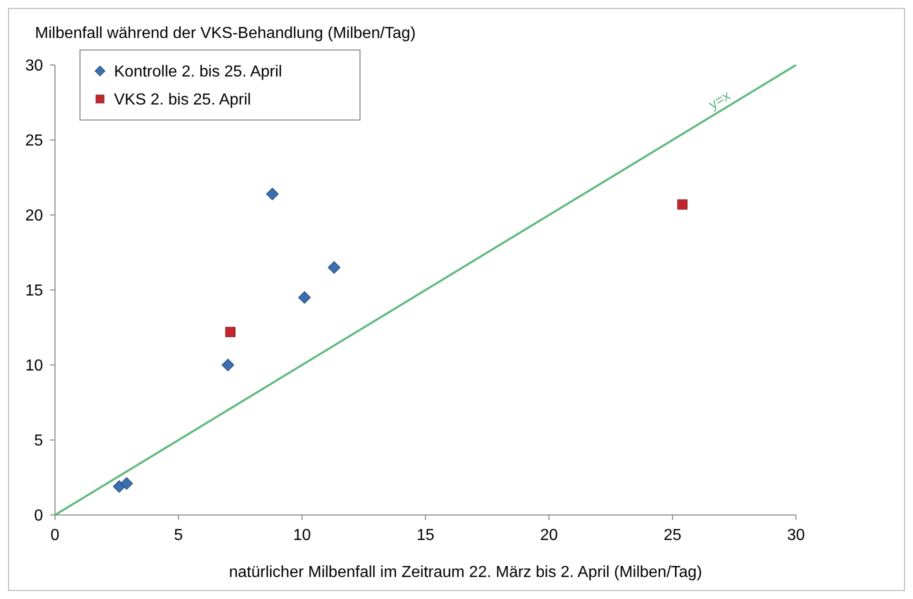 The width and height of the screenshot is (913, 599). I want to click on text: y=x, so click(719, 99).